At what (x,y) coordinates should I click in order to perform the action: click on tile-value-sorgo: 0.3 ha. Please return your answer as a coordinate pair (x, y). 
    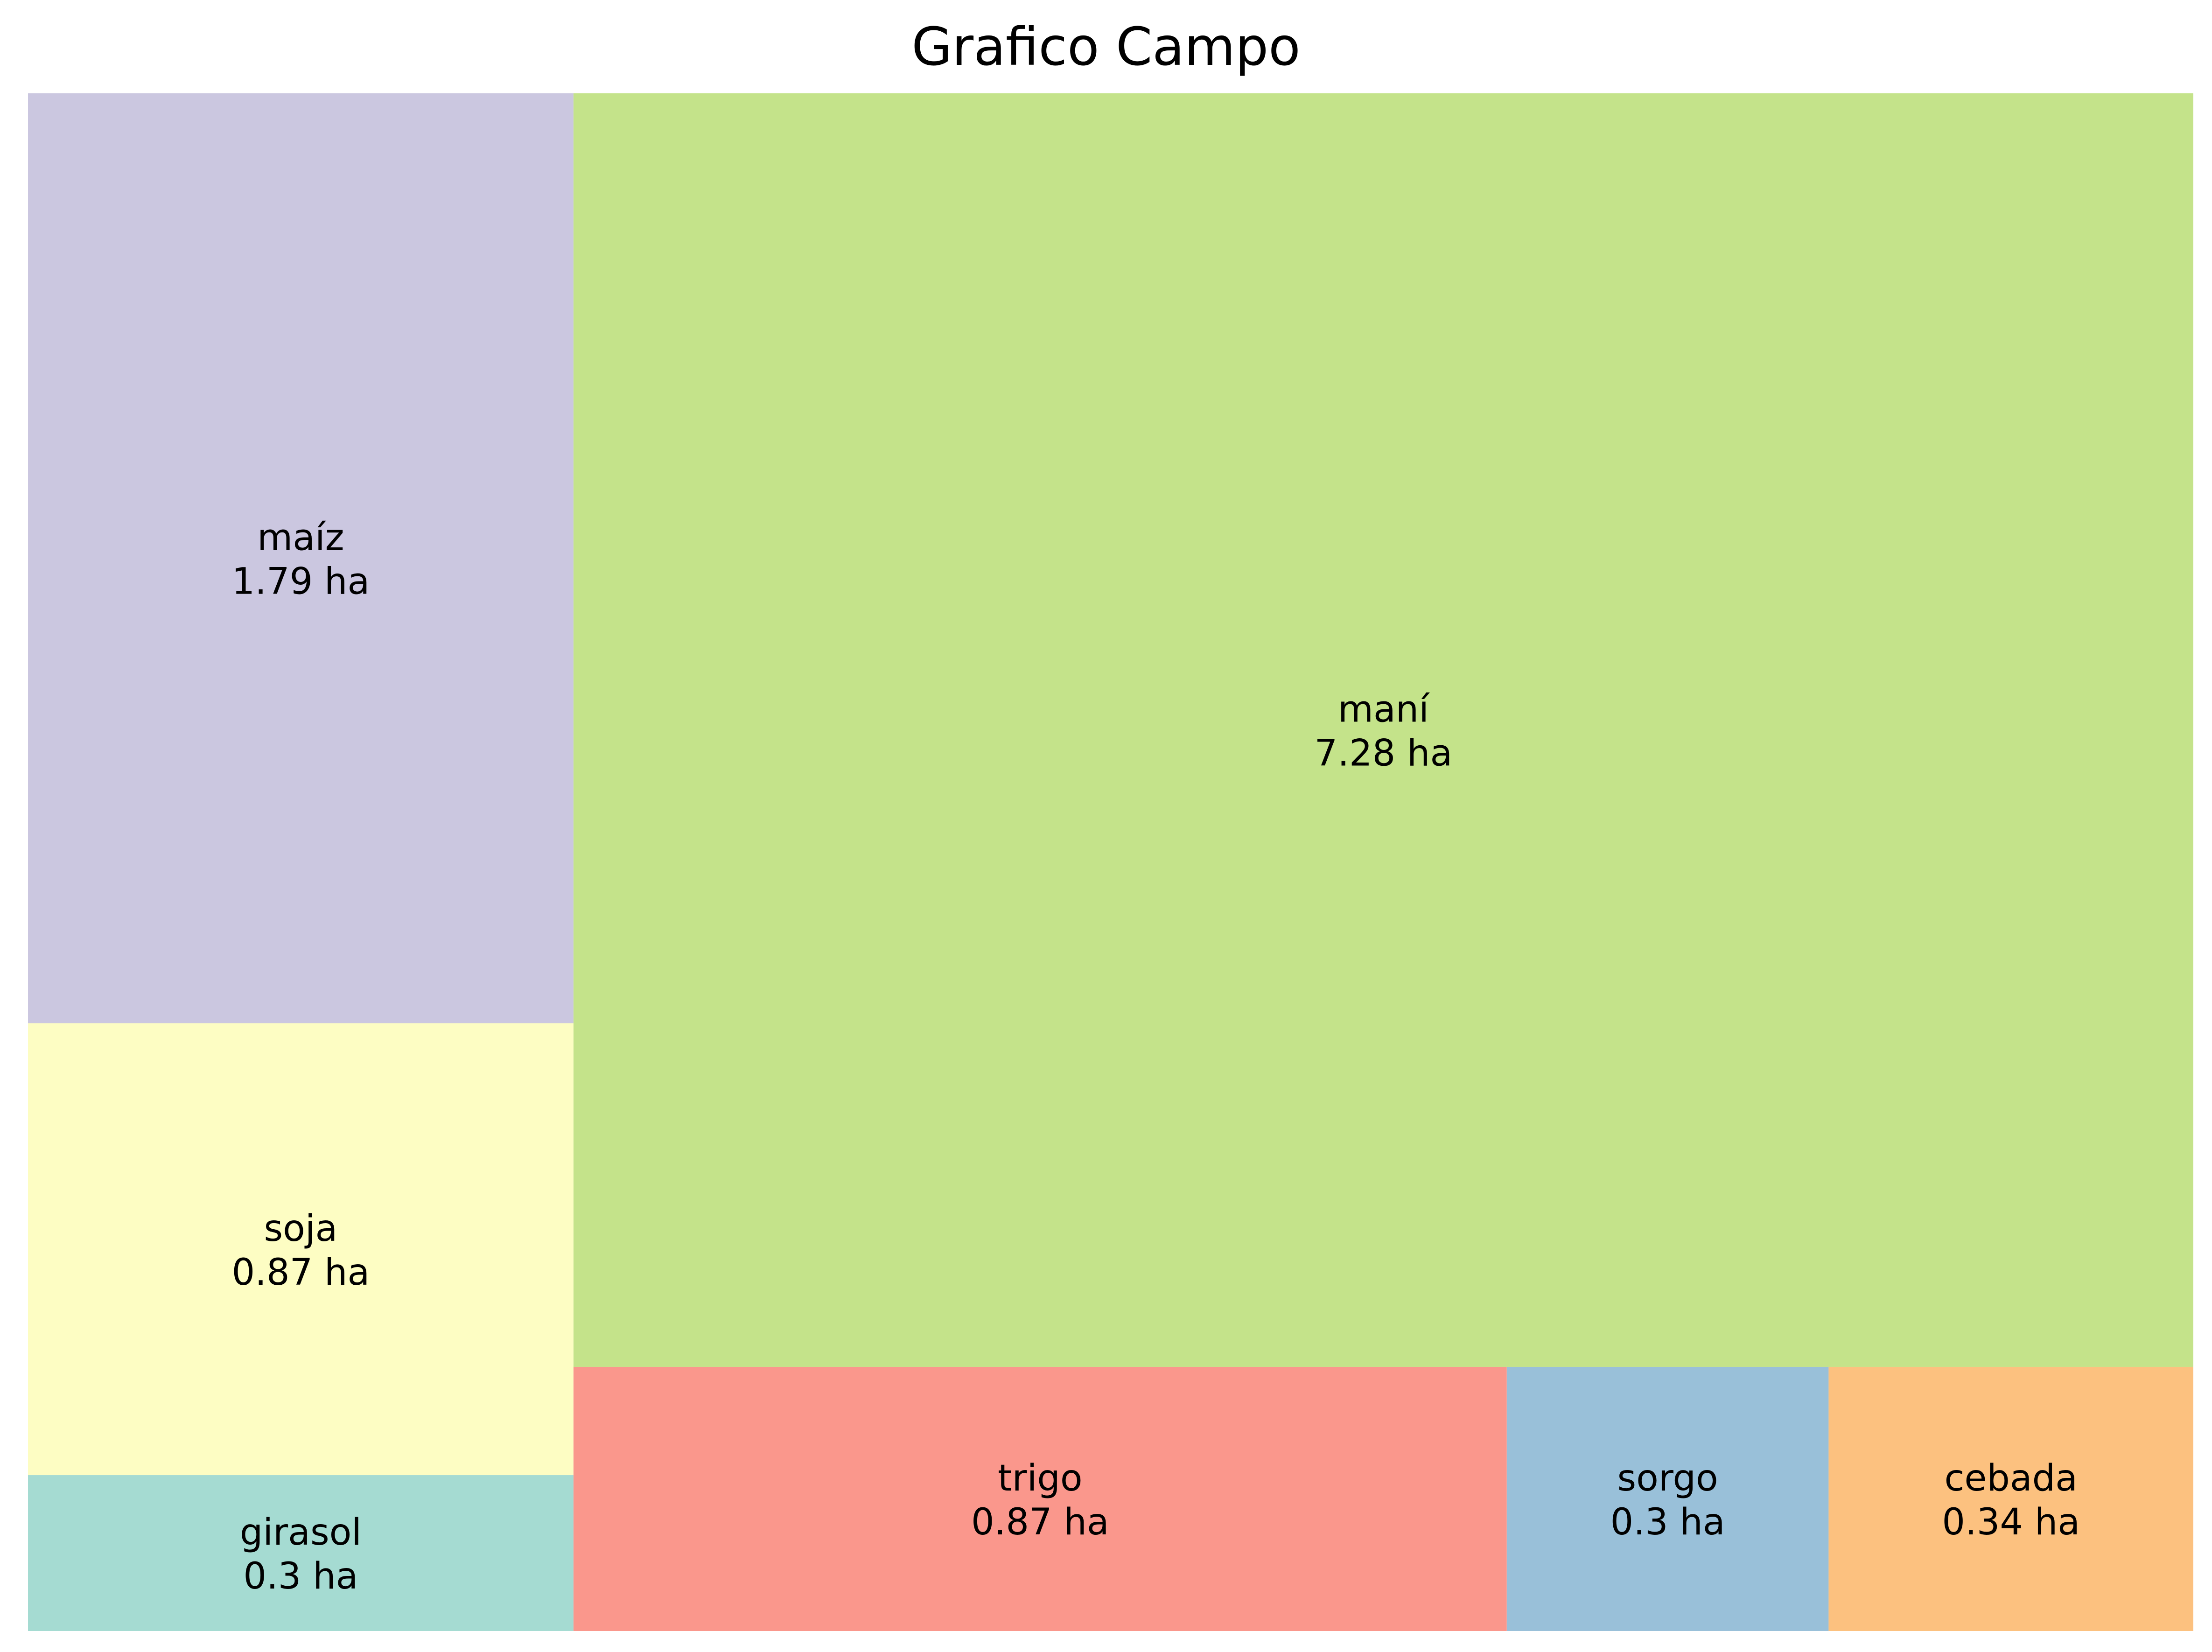
    Looking at the image, I should click on (1667, 1522).